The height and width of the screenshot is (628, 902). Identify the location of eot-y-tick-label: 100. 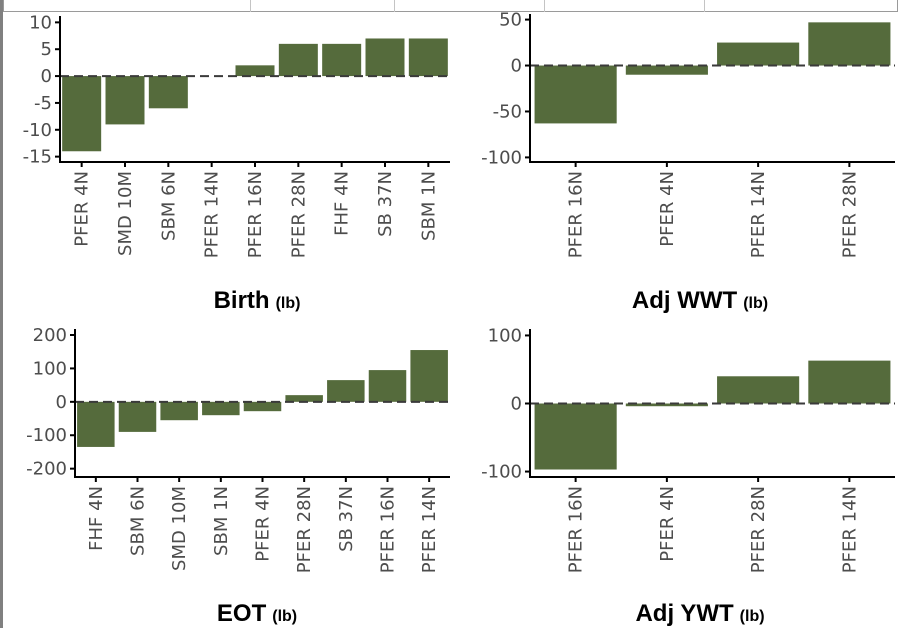
(50, 368).